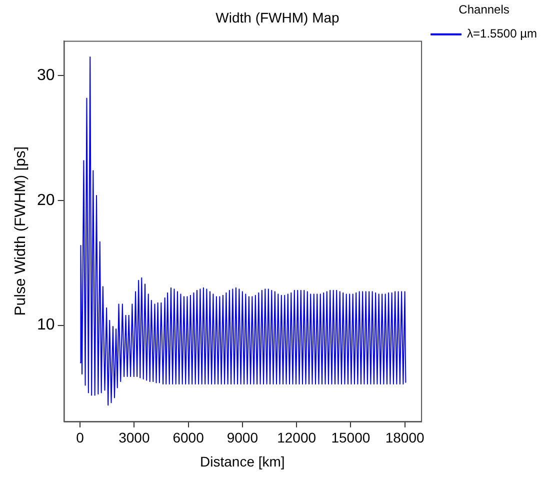 This screenshot has width=551, height=481. Describe the element at coordinates (242, 461) in the screenshot. I see `x-axis-title: Distance [km]` at that location.